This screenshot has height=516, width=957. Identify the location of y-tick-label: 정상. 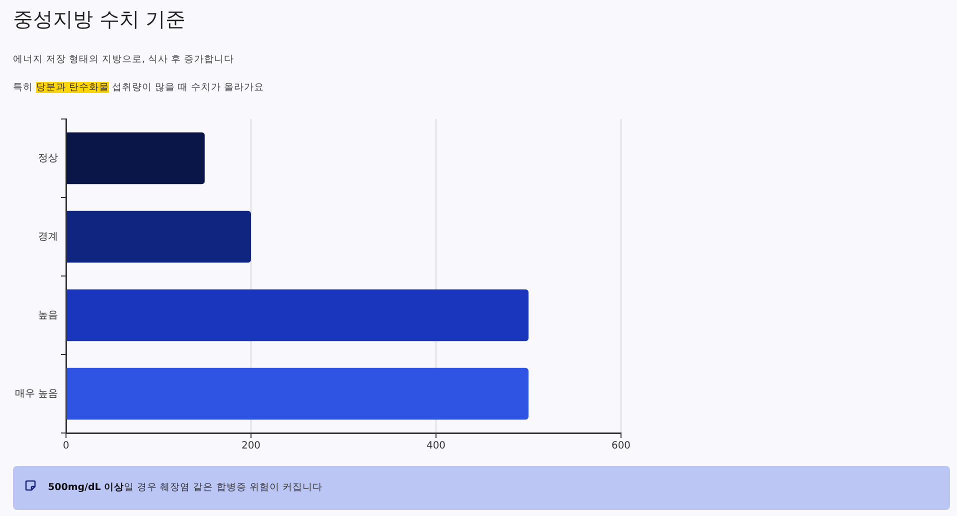
(48, 158).